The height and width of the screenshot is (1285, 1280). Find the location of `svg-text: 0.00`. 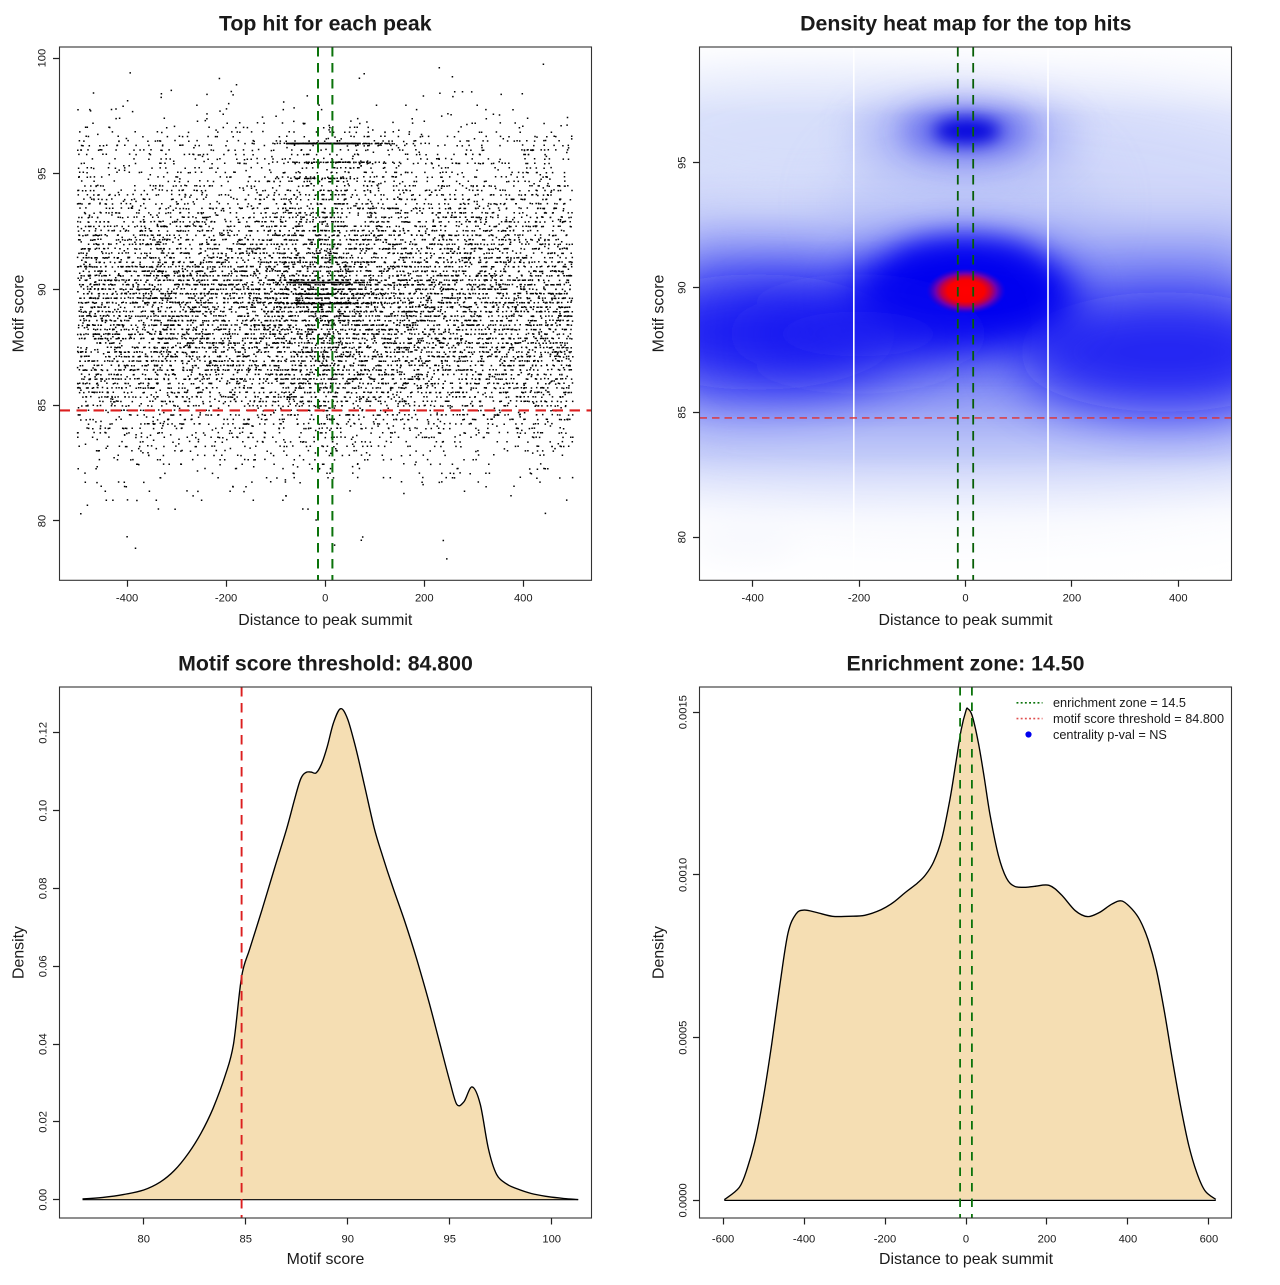

svg-text: 0.00 is located at coordinates (43, 1200).